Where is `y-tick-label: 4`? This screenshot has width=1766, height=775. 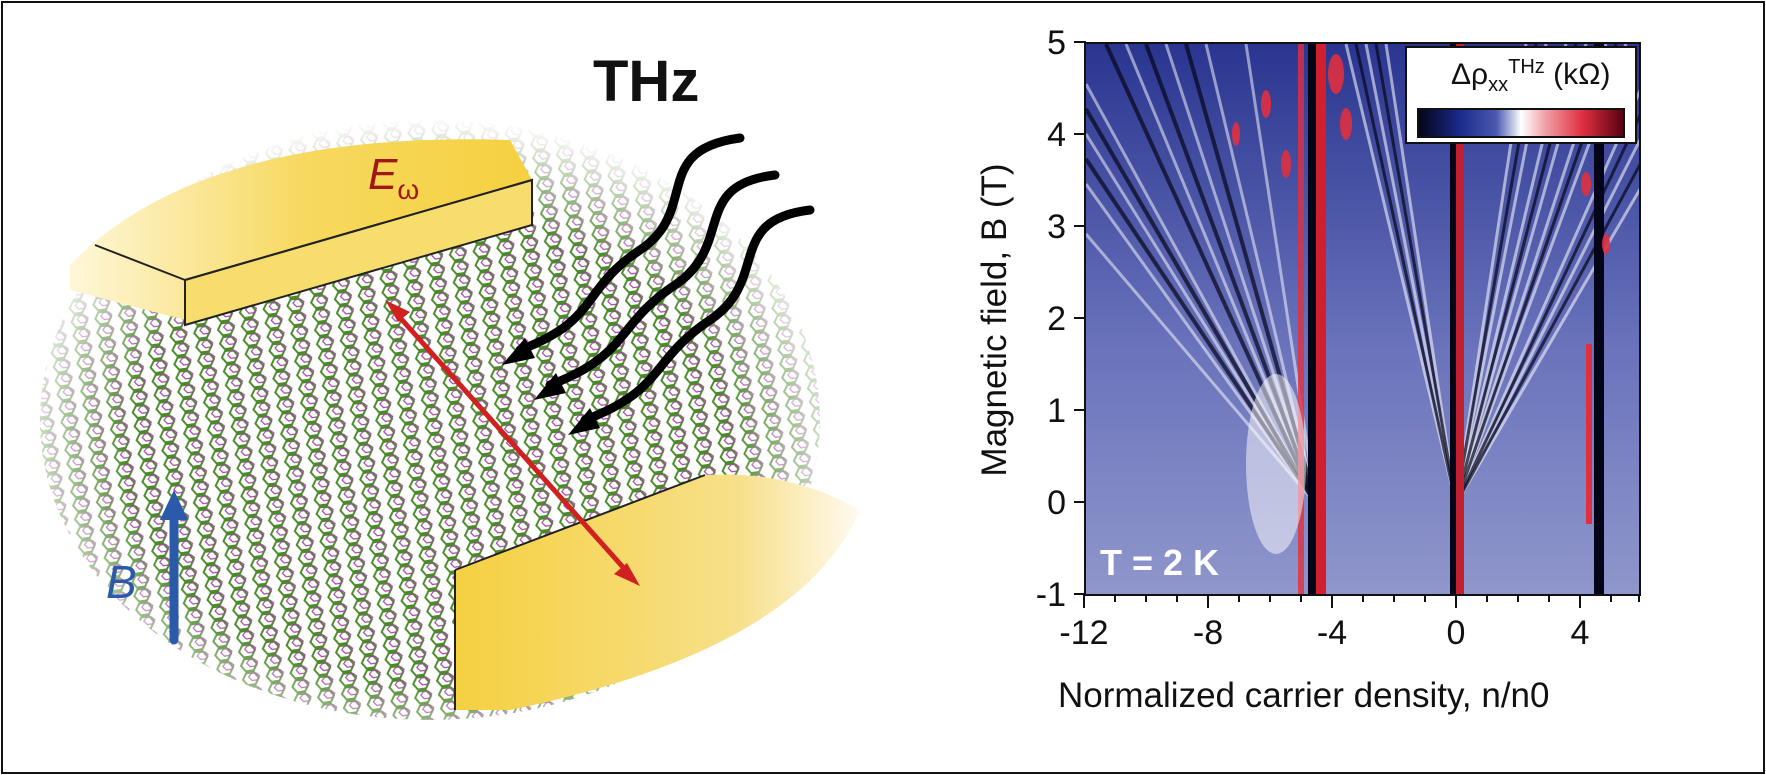
y-tick-label: 4 is located at coordinates (1056, 135).